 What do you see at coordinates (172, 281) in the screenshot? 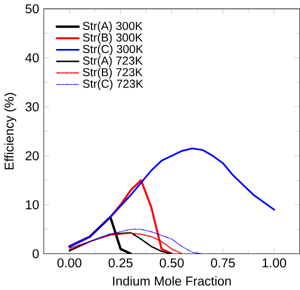
I see `x-axis-title: Indium Mole Fraction` at bounding box center [172, 281].